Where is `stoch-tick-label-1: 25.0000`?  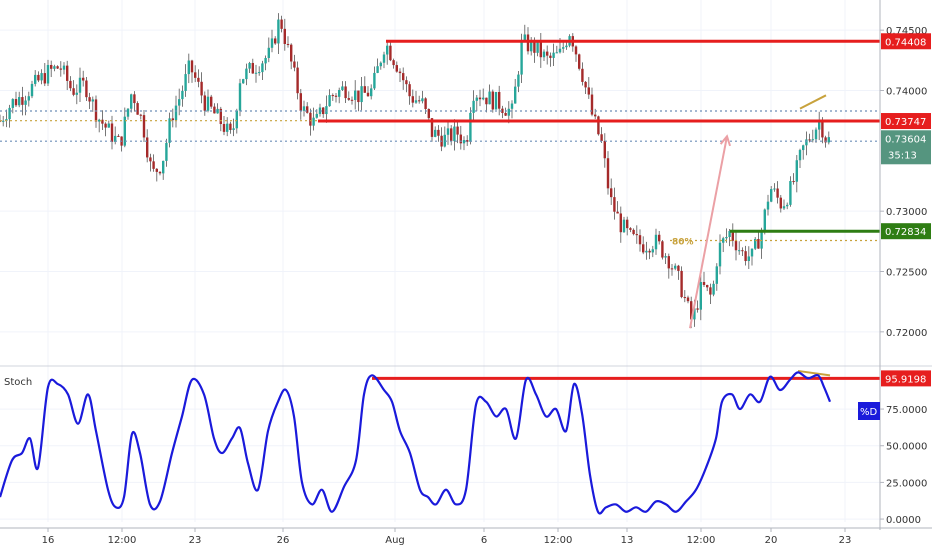
stoch-tick-label-1: 25.0000 is located at coordinates (906, 483).